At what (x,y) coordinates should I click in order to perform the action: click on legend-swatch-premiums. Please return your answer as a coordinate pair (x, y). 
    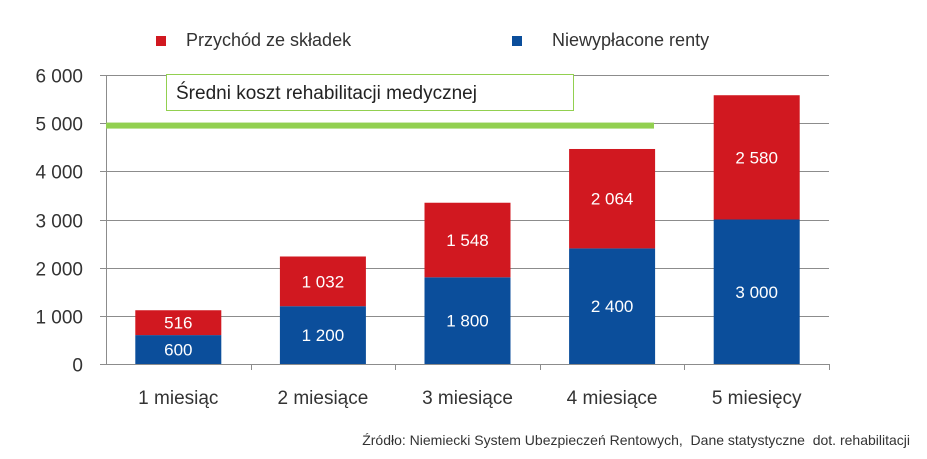
    Looking at the image, I should click on (161, 40).